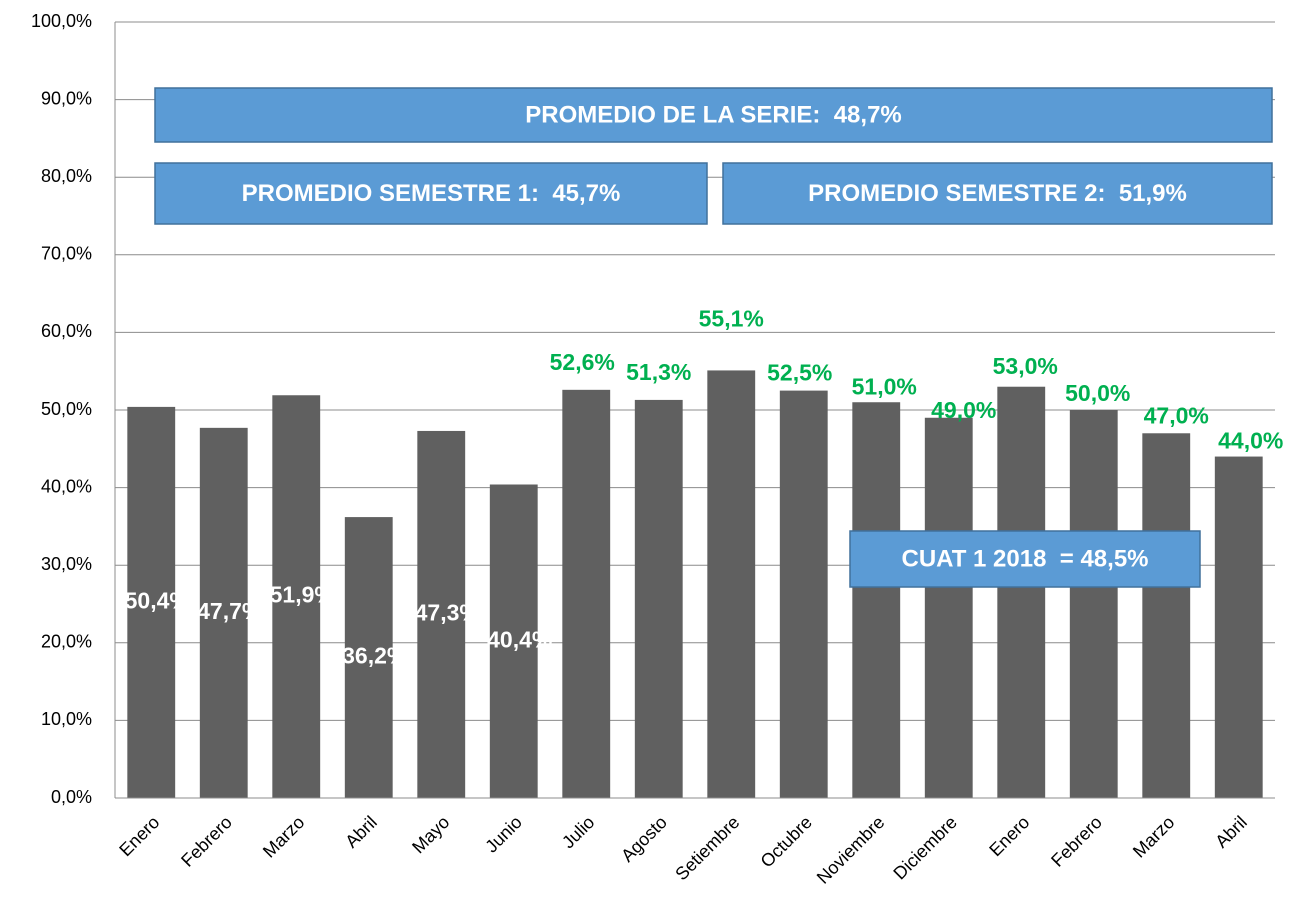  Describe the element at coordinates (644, 839) in the screenshot. I see `x-tick-label: Agosto` at that location.